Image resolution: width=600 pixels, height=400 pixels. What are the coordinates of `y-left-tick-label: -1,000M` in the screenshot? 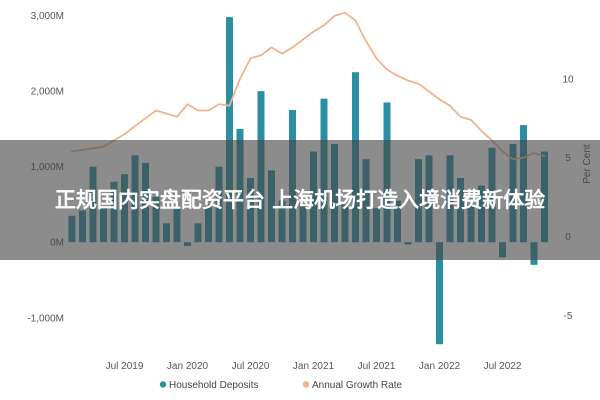 It's located at (45, 318).